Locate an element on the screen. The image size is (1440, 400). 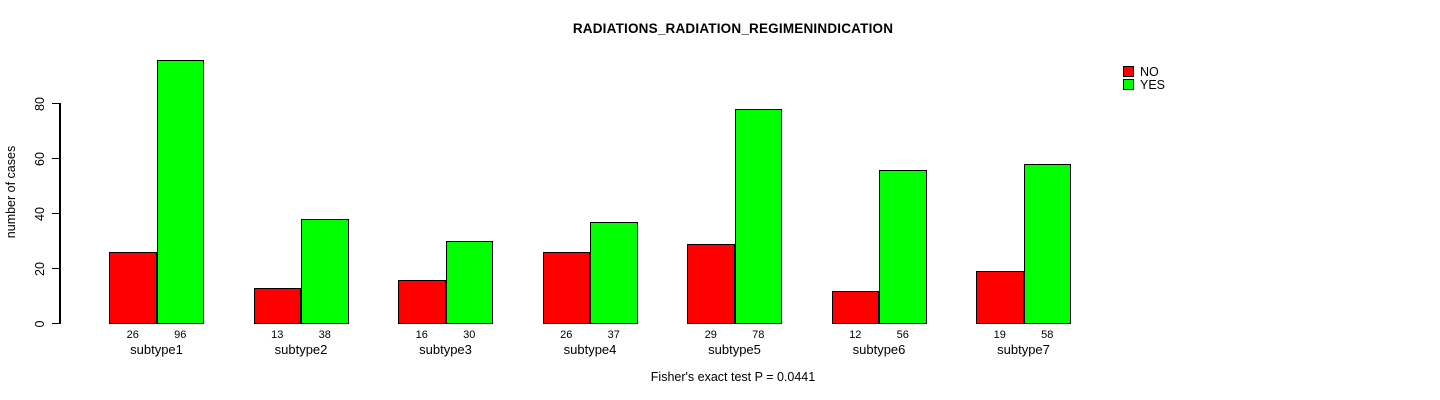
y-axis-tick-label: 60 is located at coordinates (40, 158).